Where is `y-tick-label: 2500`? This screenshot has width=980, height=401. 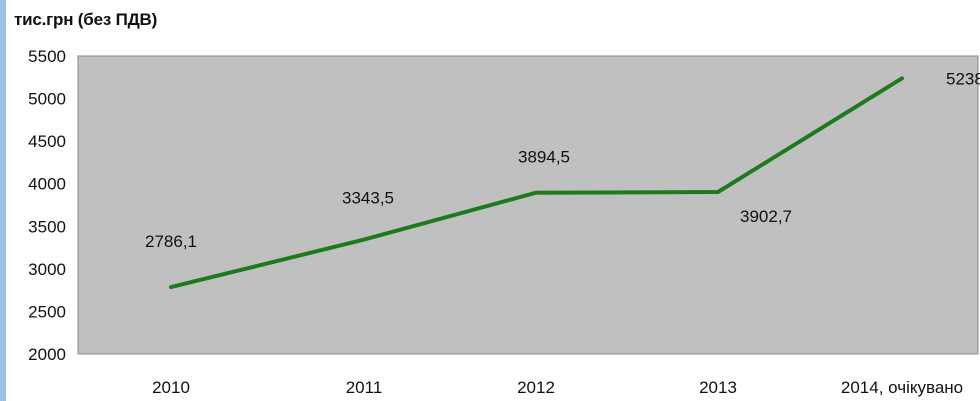 y-tick-label: 2500 is located at coordinates (47, 311).